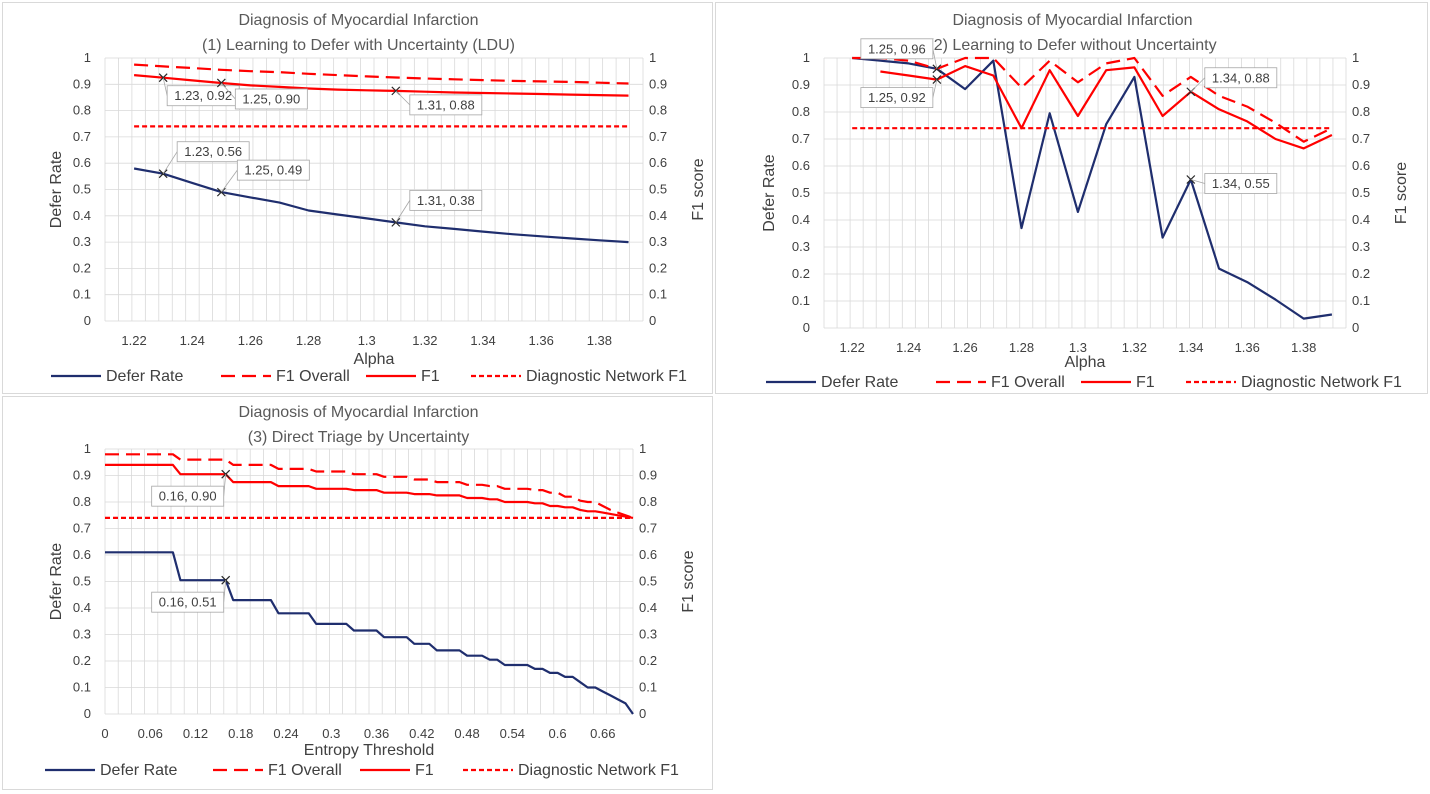 The height and width of the screenshot is (794, 1430). I want to click on x-axis-label: Alpha, so click(1085, 362).